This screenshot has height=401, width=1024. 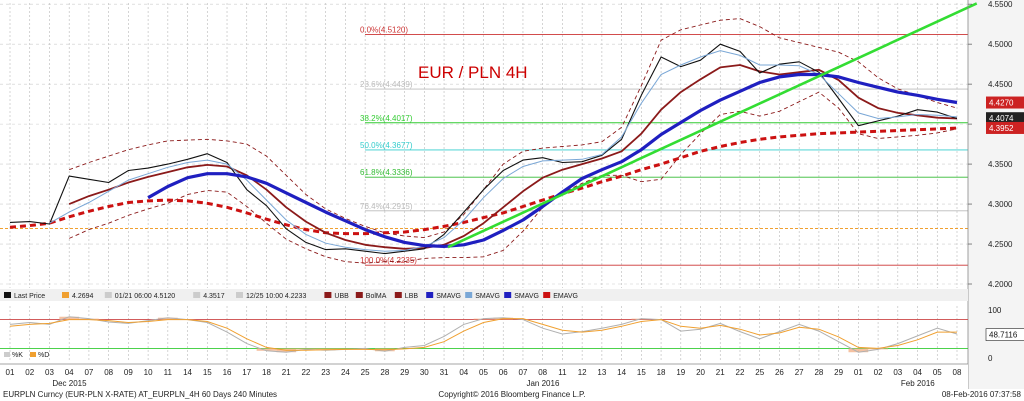 I want to click on y-tick-label: 4.3500, so click(x=1000, y=164).